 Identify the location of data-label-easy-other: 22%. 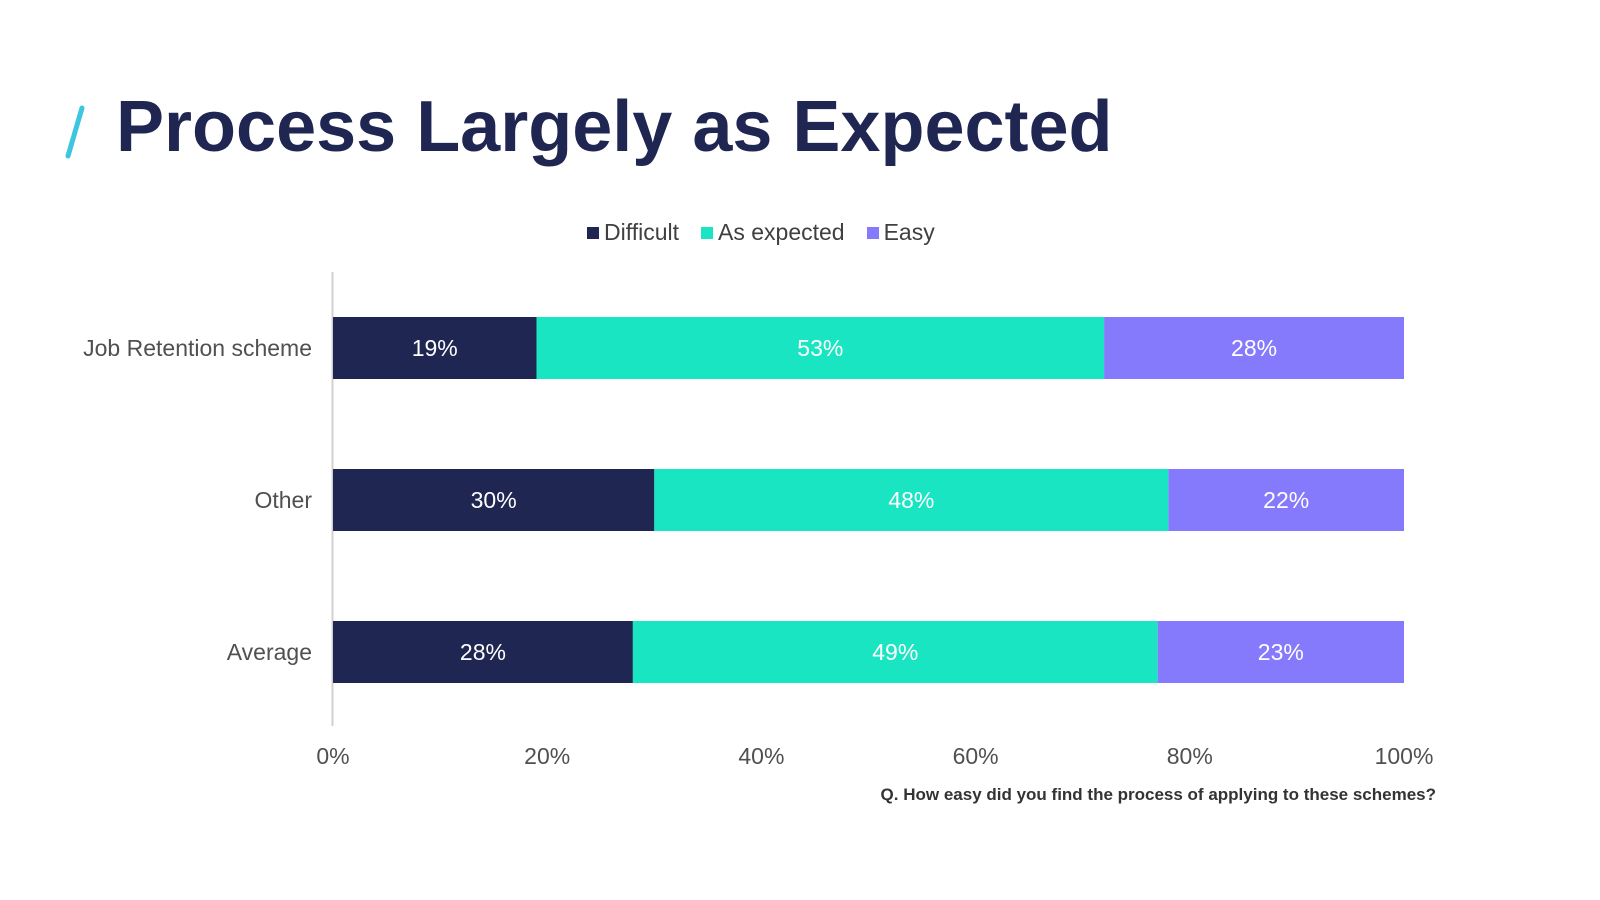
(1286, 500).